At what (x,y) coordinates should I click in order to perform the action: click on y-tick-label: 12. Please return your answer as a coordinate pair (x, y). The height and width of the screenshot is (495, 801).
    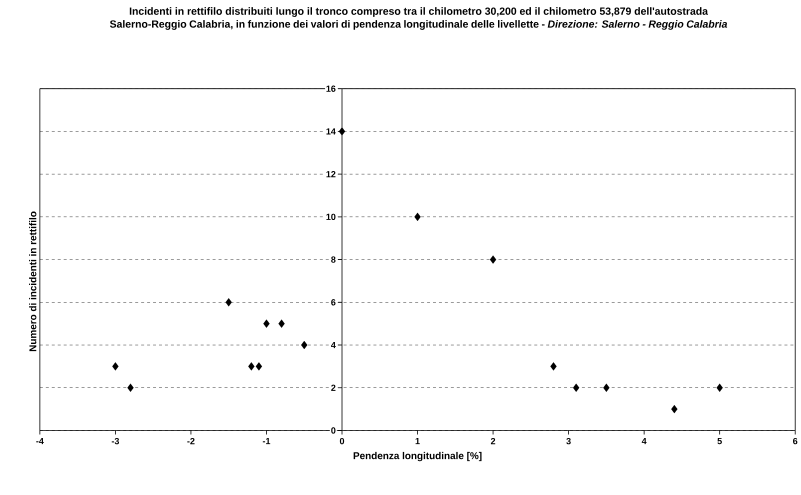
    Looking at the image, I should click on (331, 174).